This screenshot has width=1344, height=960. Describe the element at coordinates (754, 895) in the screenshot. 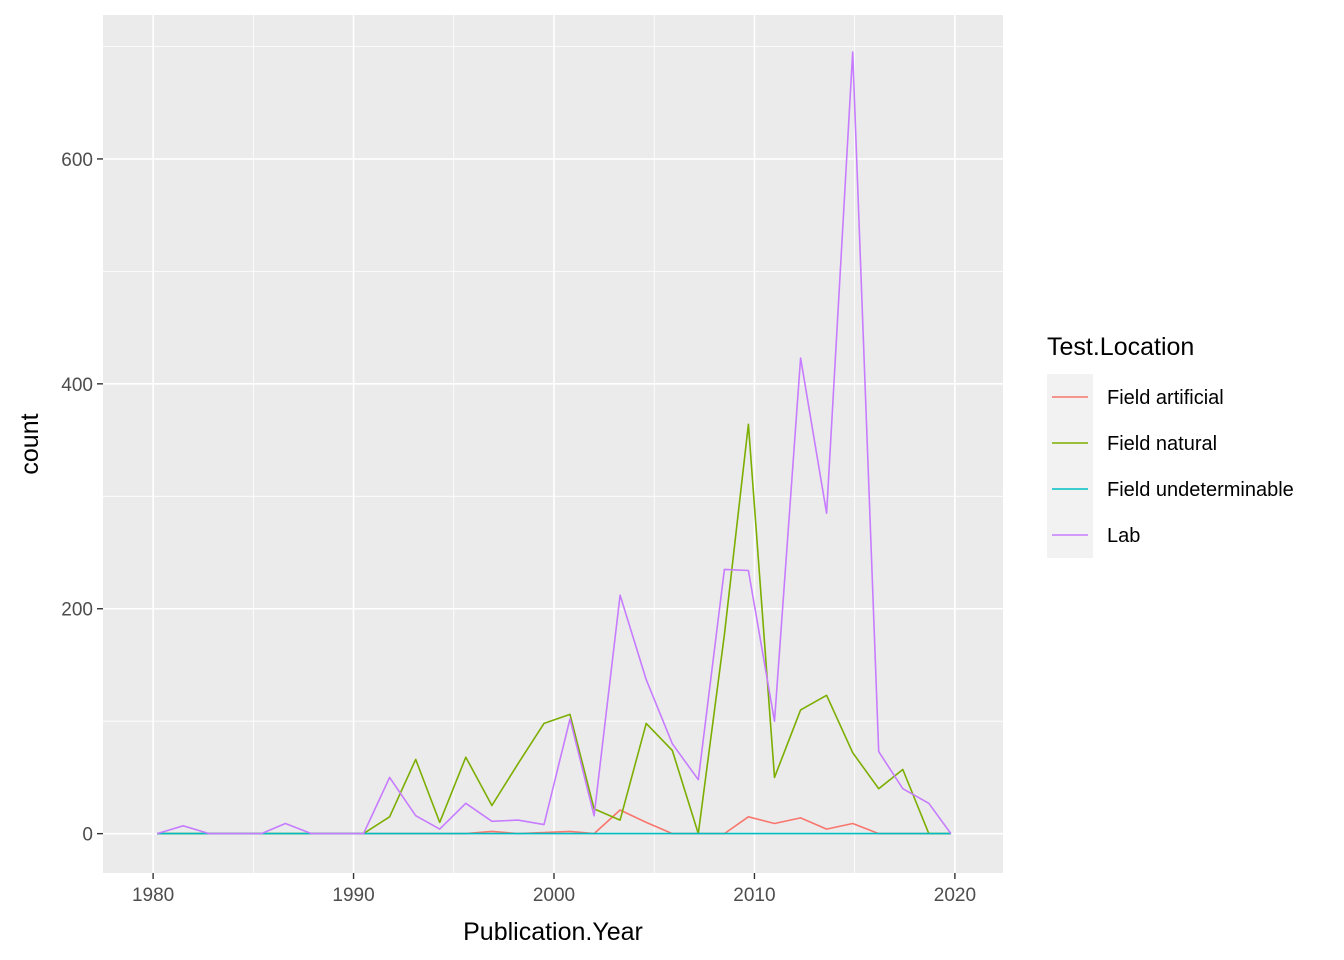

I see `x-tick-label: 2010` at that location.